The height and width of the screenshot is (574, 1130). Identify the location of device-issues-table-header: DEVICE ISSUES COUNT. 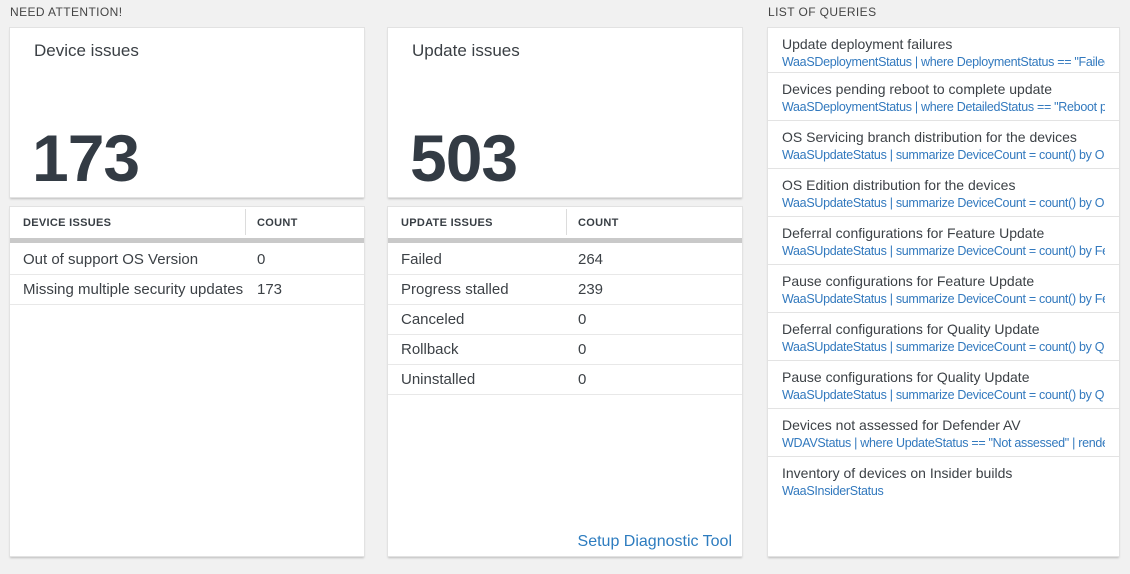
(187, 222).